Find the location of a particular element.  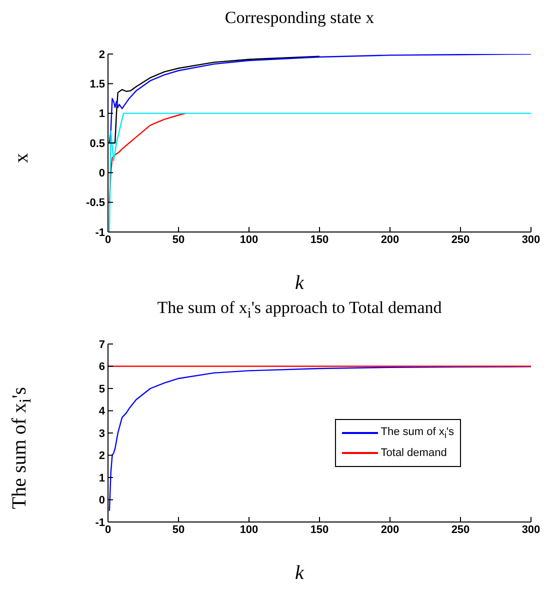

y-axis-title: x is located at coordinates (21, 158).